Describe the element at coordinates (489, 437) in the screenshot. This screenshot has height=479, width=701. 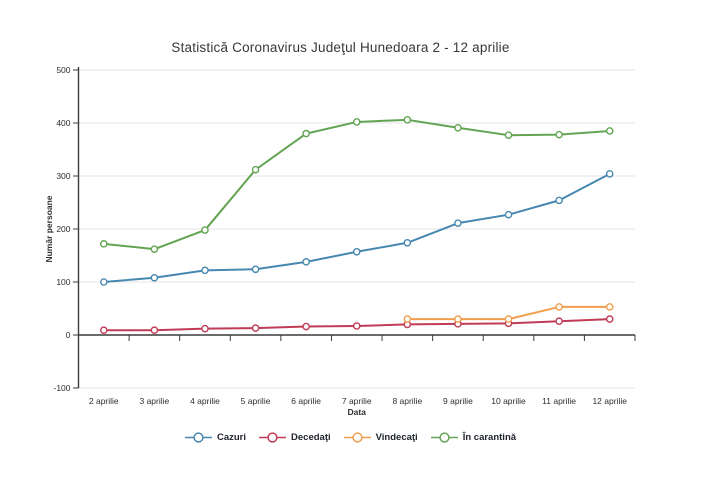
I see `legend-label: În carantină` at that location.